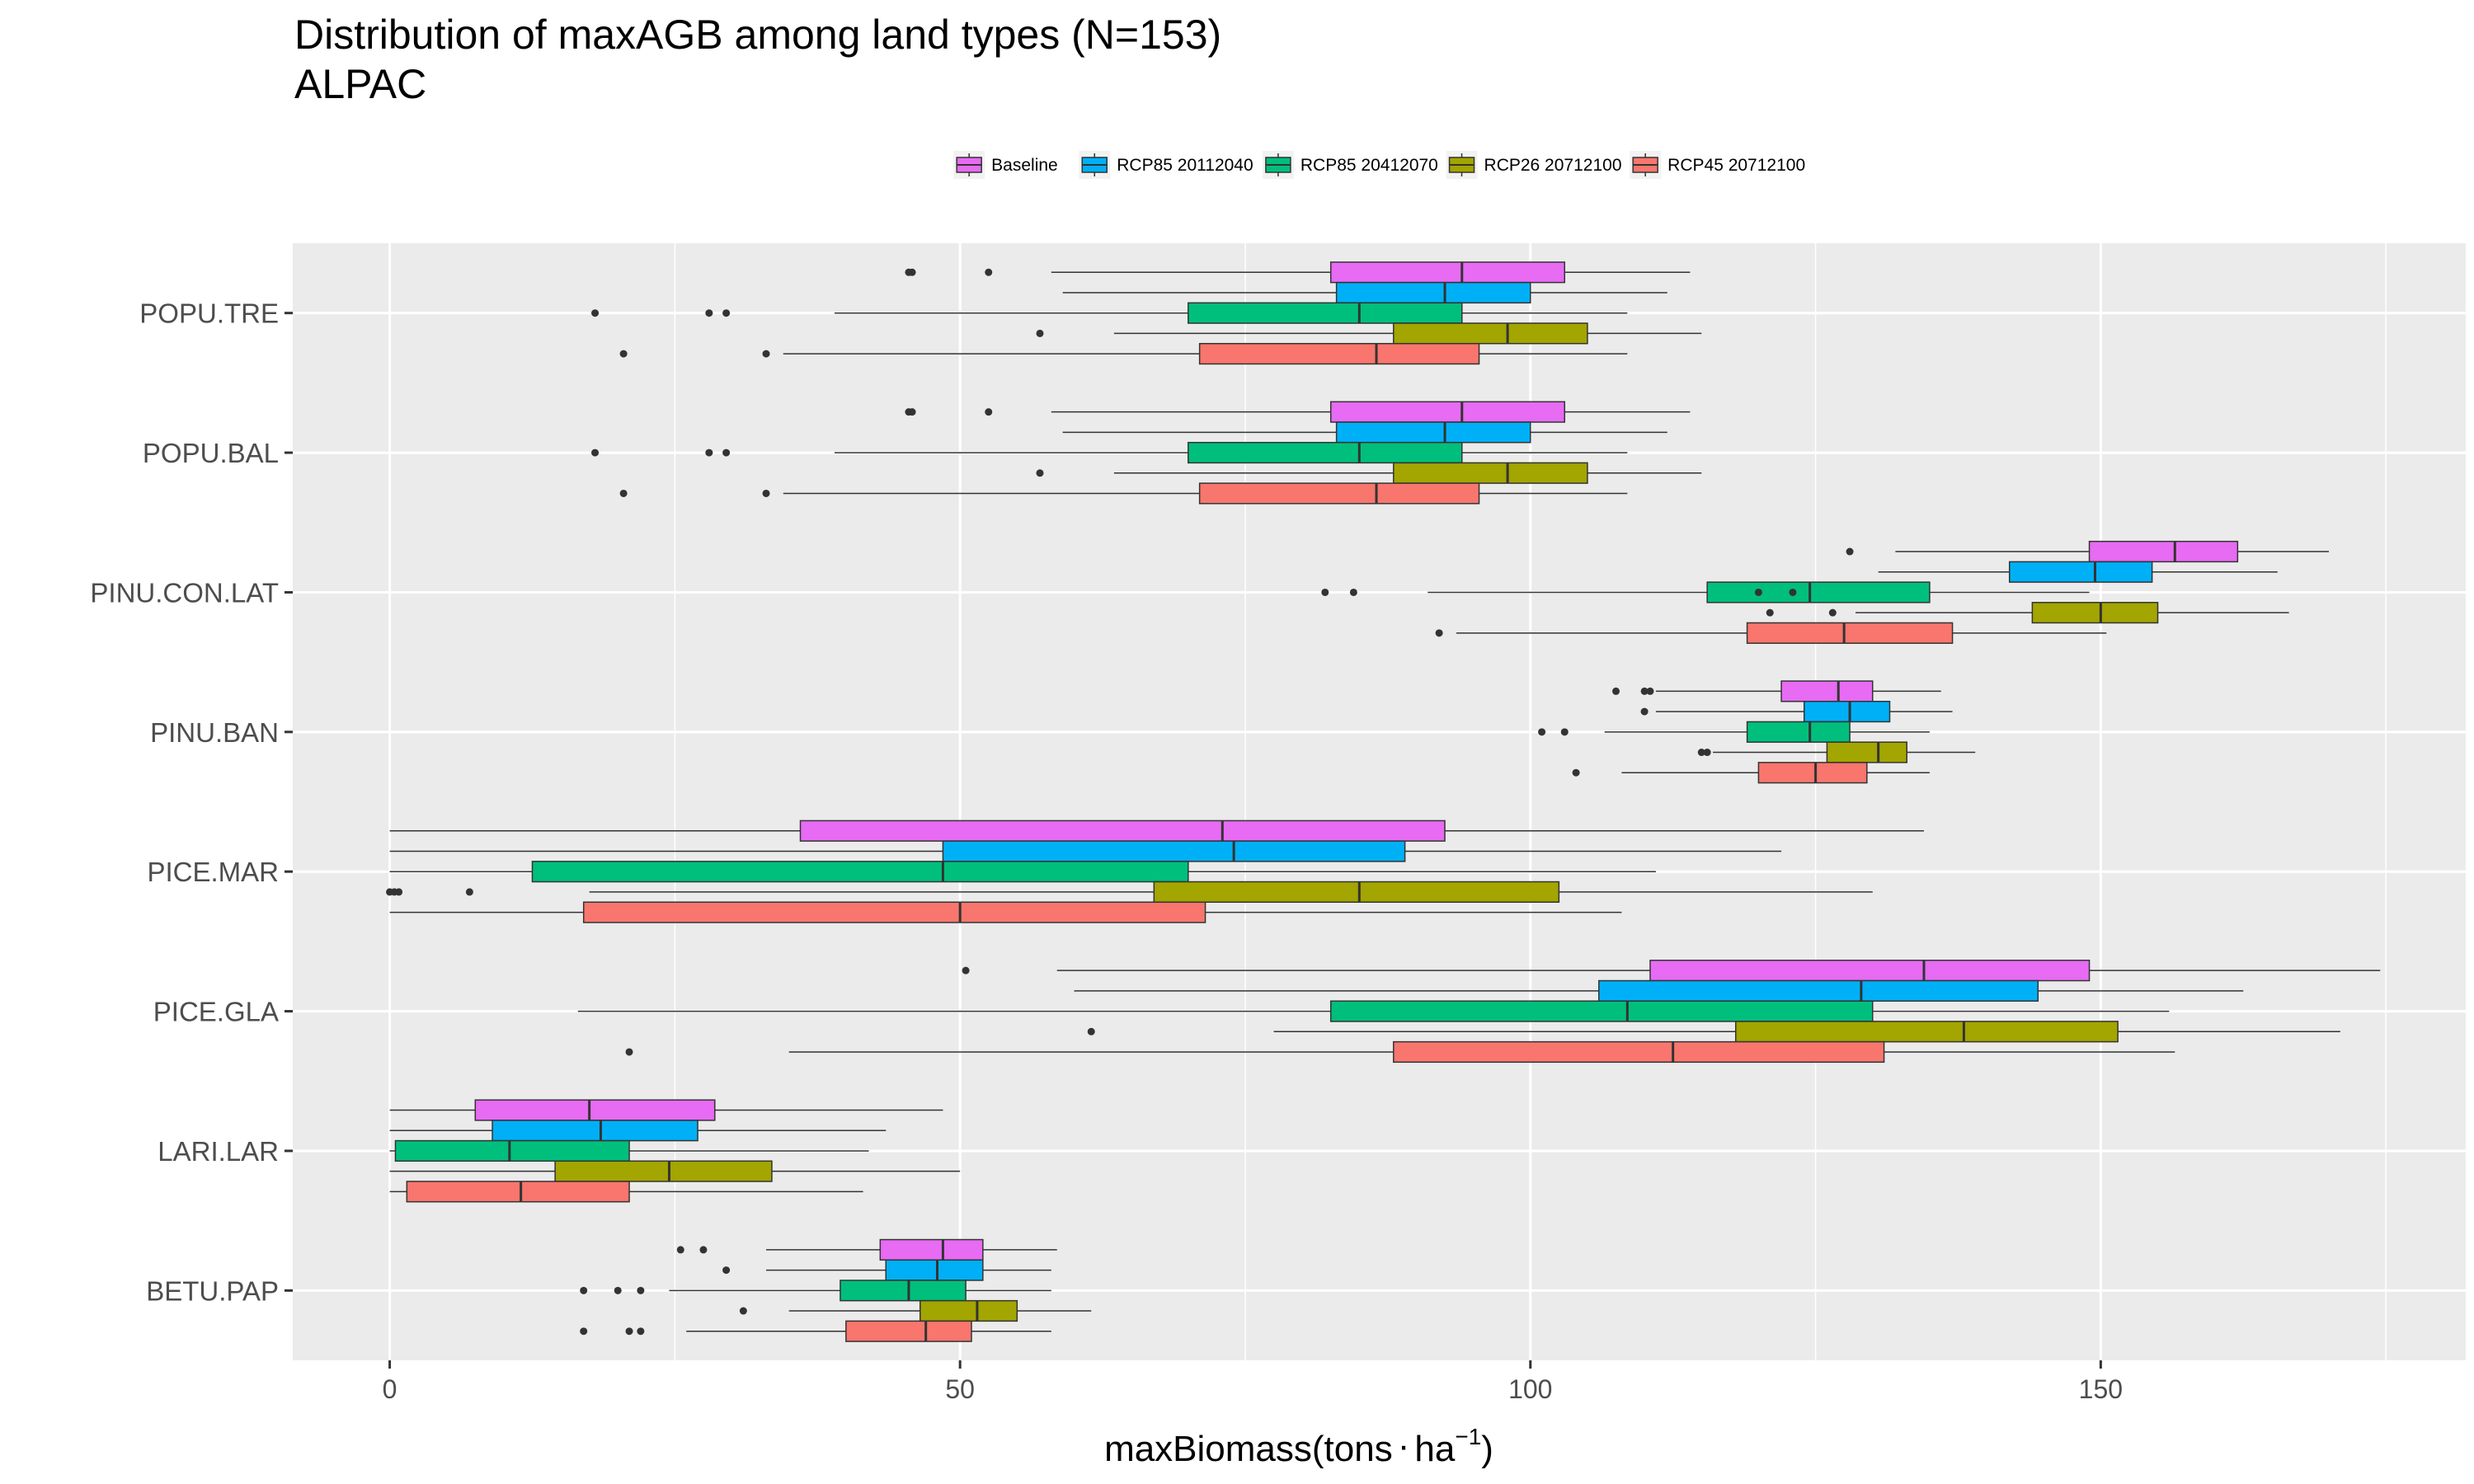 This screenshot has width=2474, height=1484. I want to click on legend-label: RCP45 20712100, so click(1736, 165).